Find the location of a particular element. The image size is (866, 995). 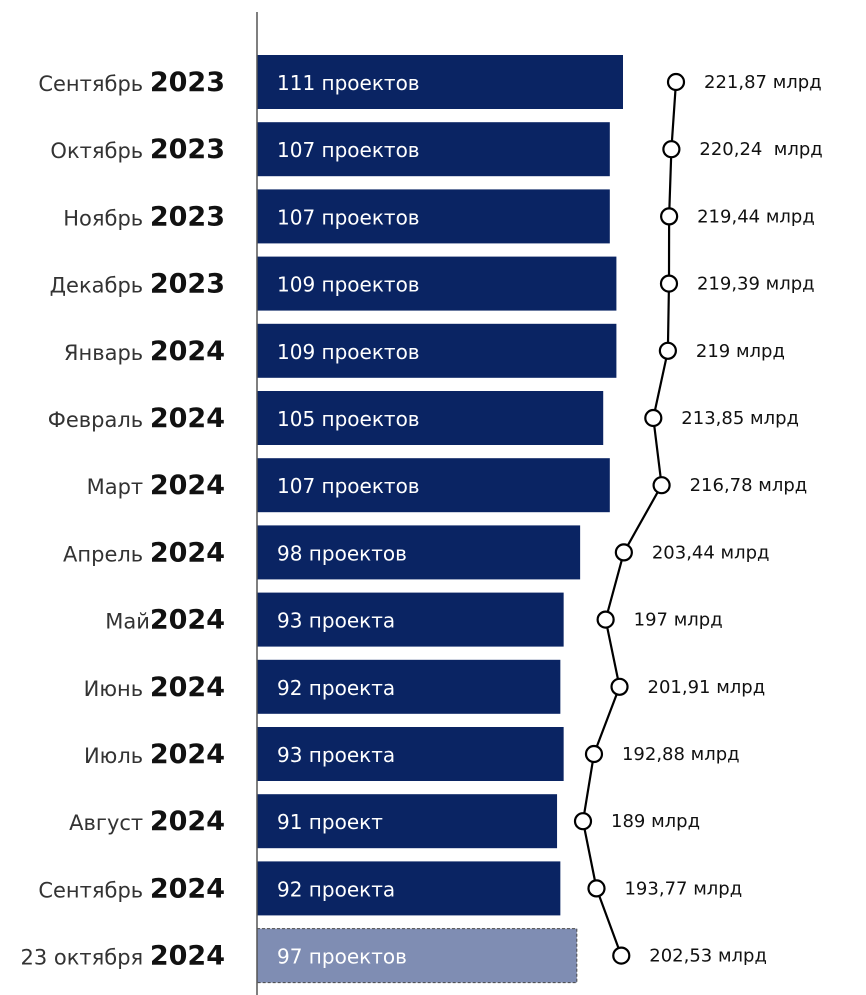

value-label-7: 203,44 млрд is located at coordinates (711, 552).